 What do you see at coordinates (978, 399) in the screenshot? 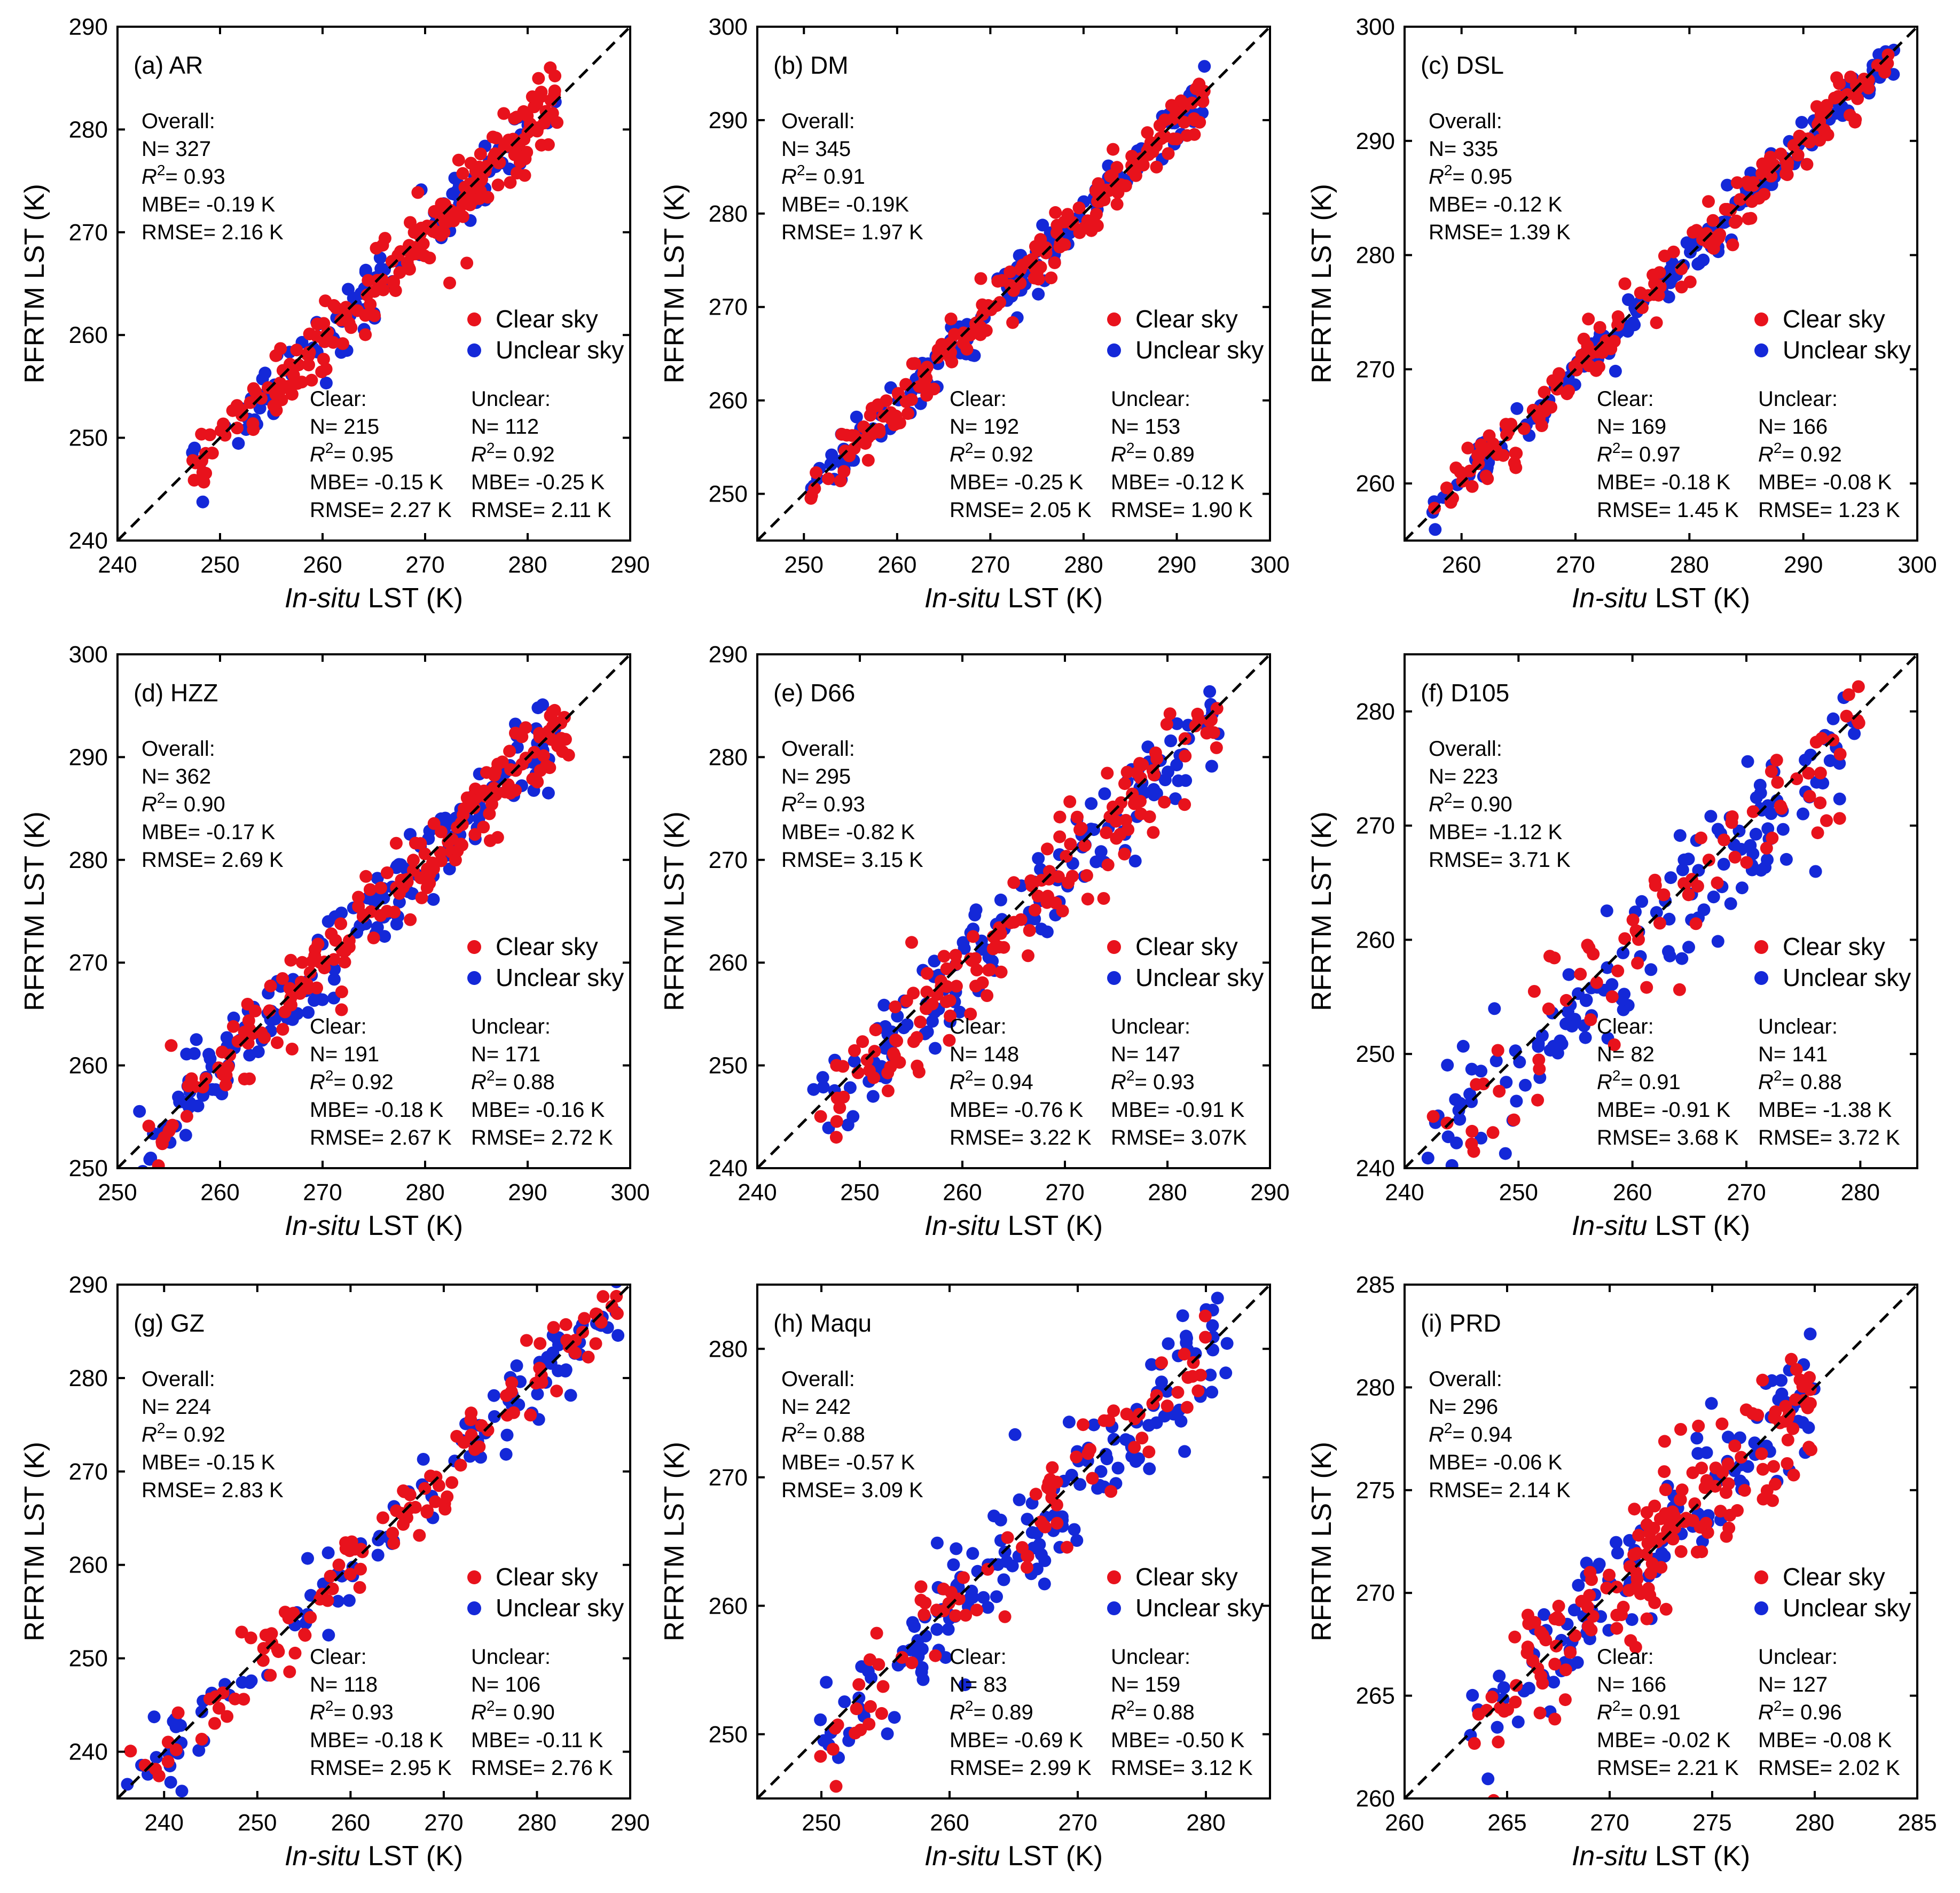
I see `stats-title: Clear:` at bounding box center [978, 399].